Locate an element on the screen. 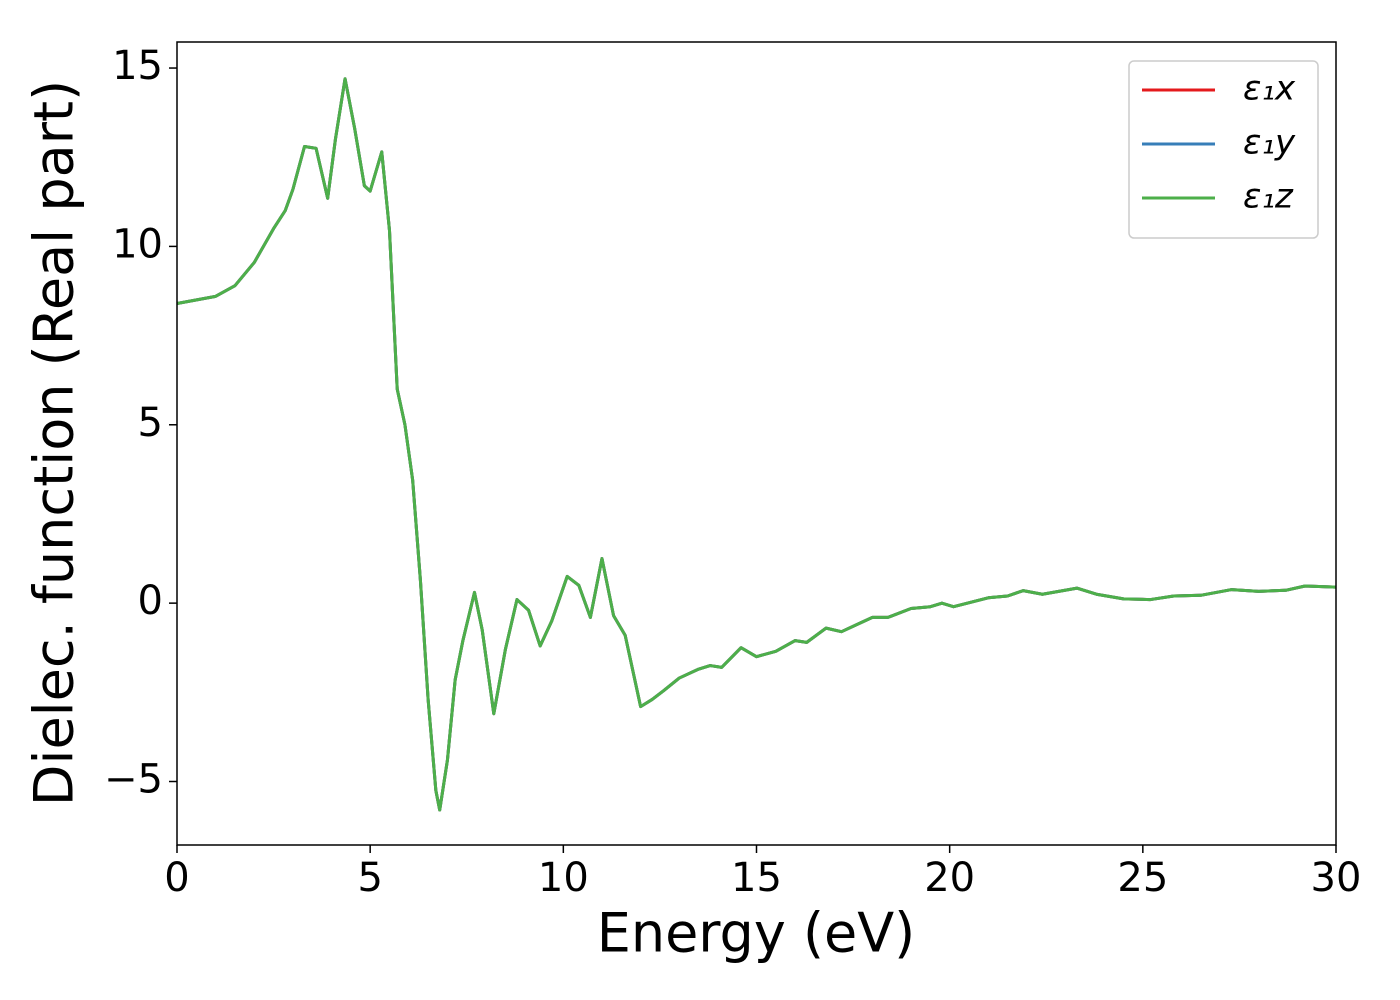 The width and height of the screenshot is (1400, 1000). legend-label: ε₁x is located at coordinates (1269, 89).